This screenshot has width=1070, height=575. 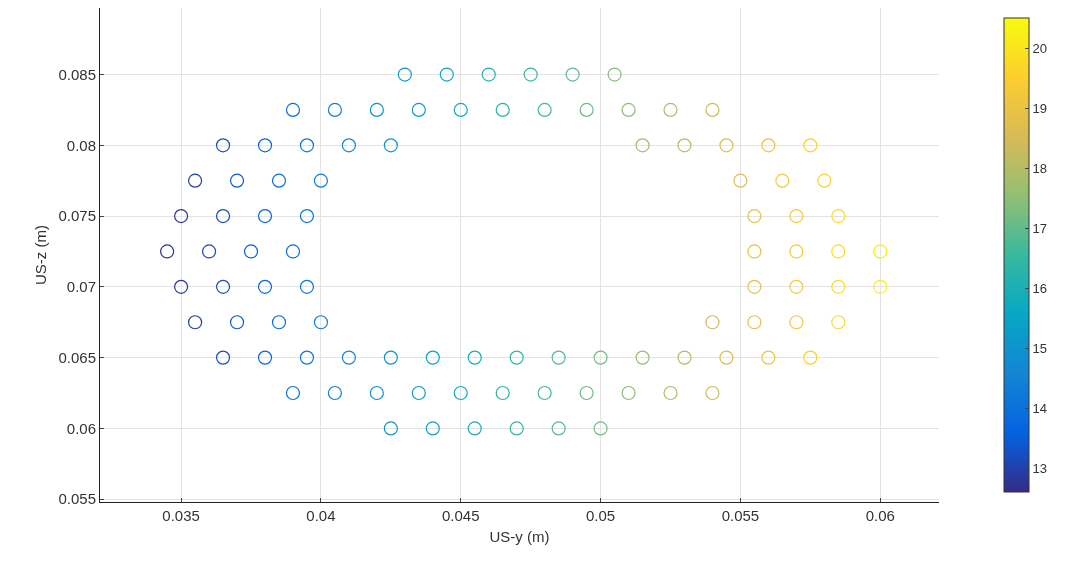 I want to click on y-tick-label: 0.08, so click(x=81, y=145).